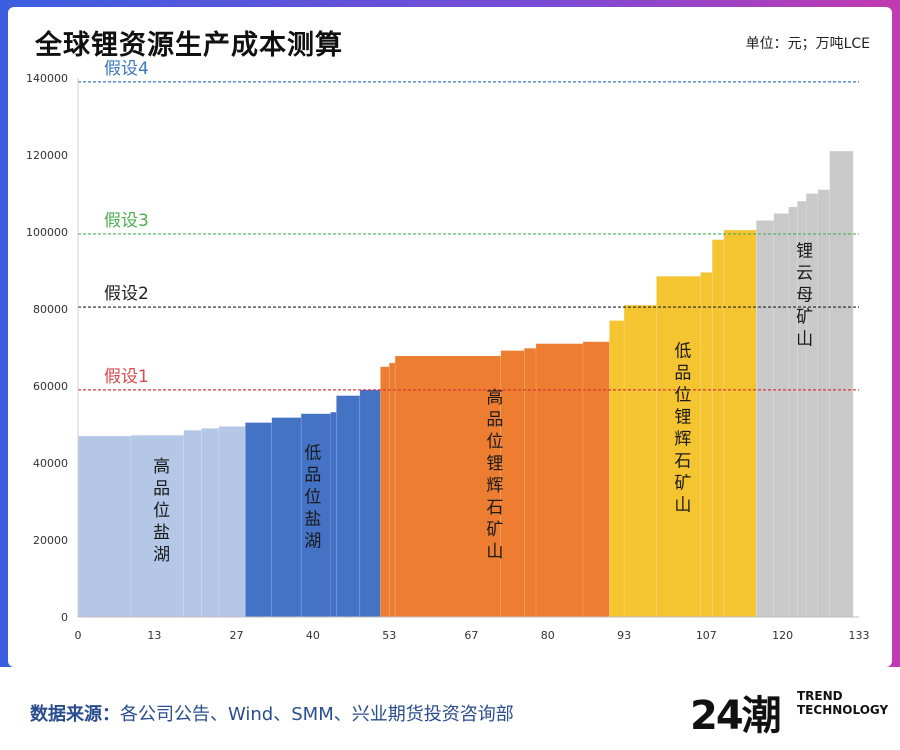 Image resolution: width=900 pixels, height=750 pixels. I want to click on group-label: 低品位锂辉石矿山, so click(682, 429).